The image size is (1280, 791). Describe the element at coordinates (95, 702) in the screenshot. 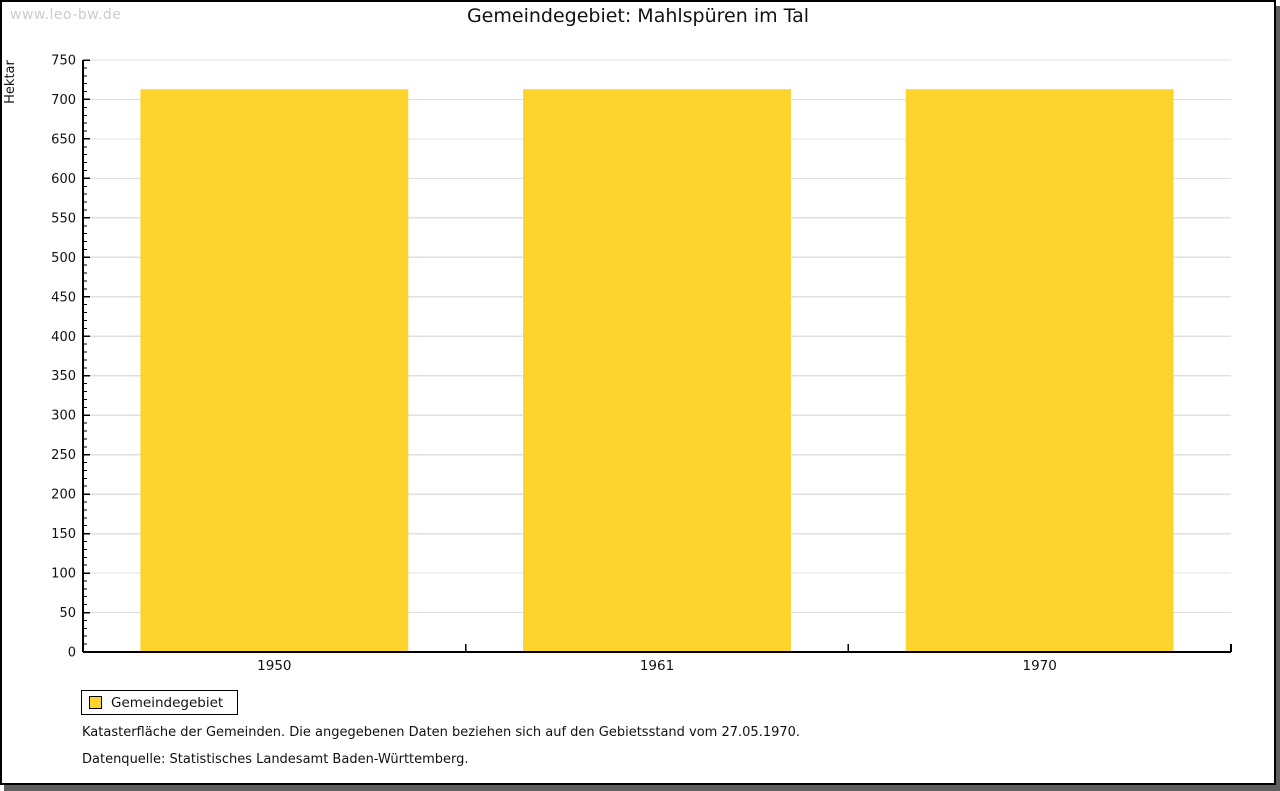

I see `legend-swatch` at that location.